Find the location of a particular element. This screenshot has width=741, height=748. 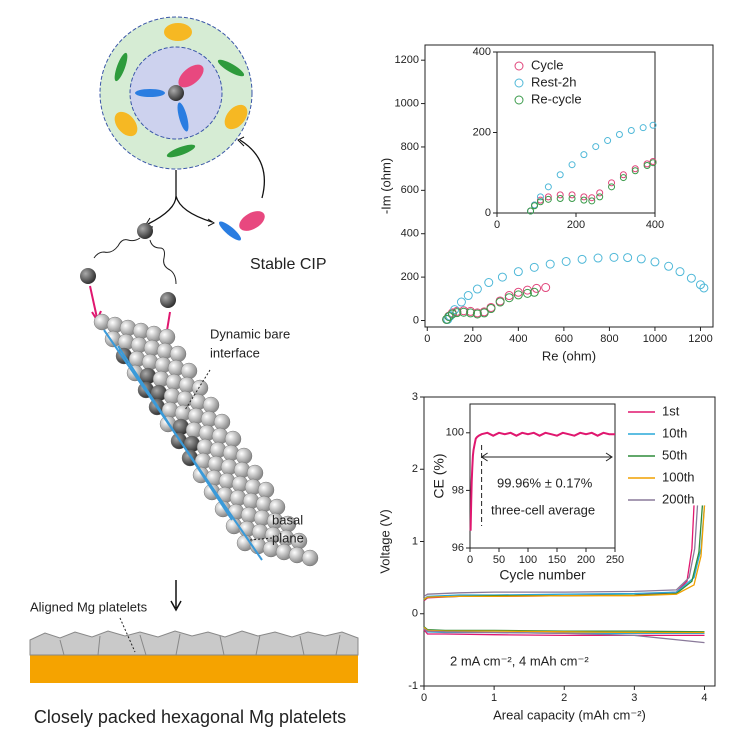

y-tick-label: 1200 is located at coordinates (407, 60).